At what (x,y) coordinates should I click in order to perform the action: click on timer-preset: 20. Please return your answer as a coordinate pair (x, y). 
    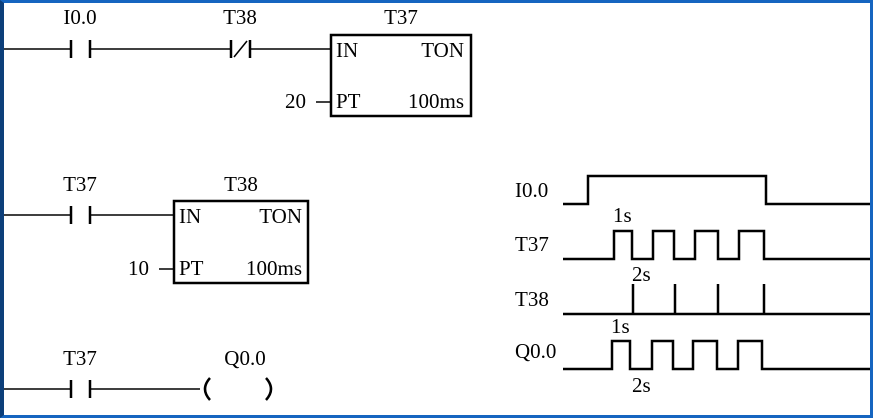
    Looking at the image, I should click on (295, 101).